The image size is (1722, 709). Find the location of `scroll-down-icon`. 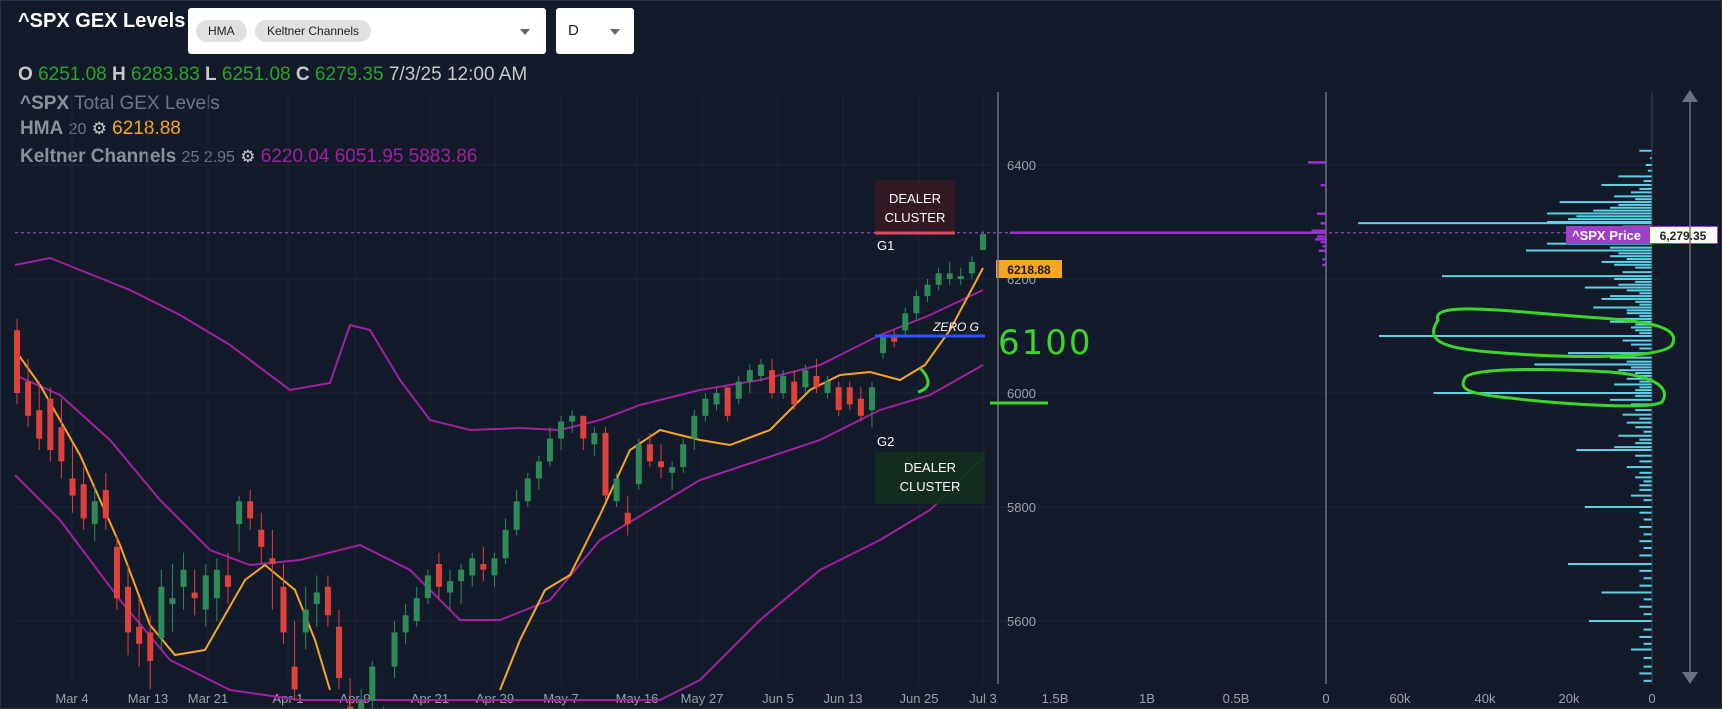

scroll-down-icon is located at coordinates (1690, 678).